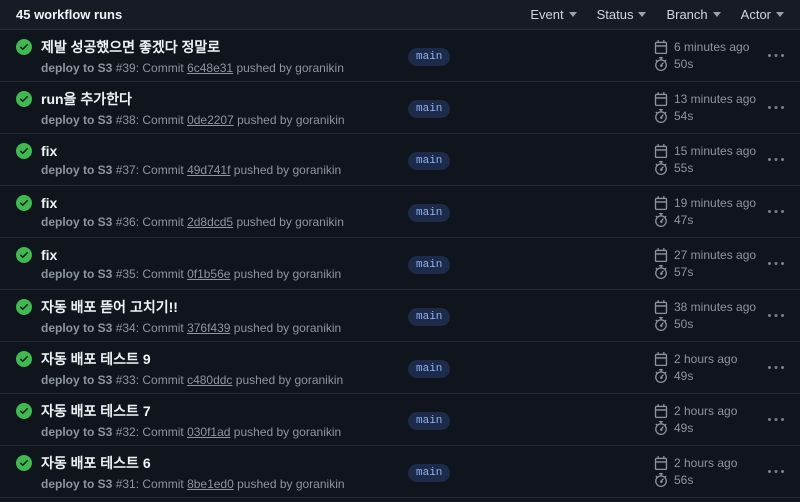 The width and height of the screenshot is (800, 502). I want to click on run-number-commit: #35: Commit, so click(149, 273).